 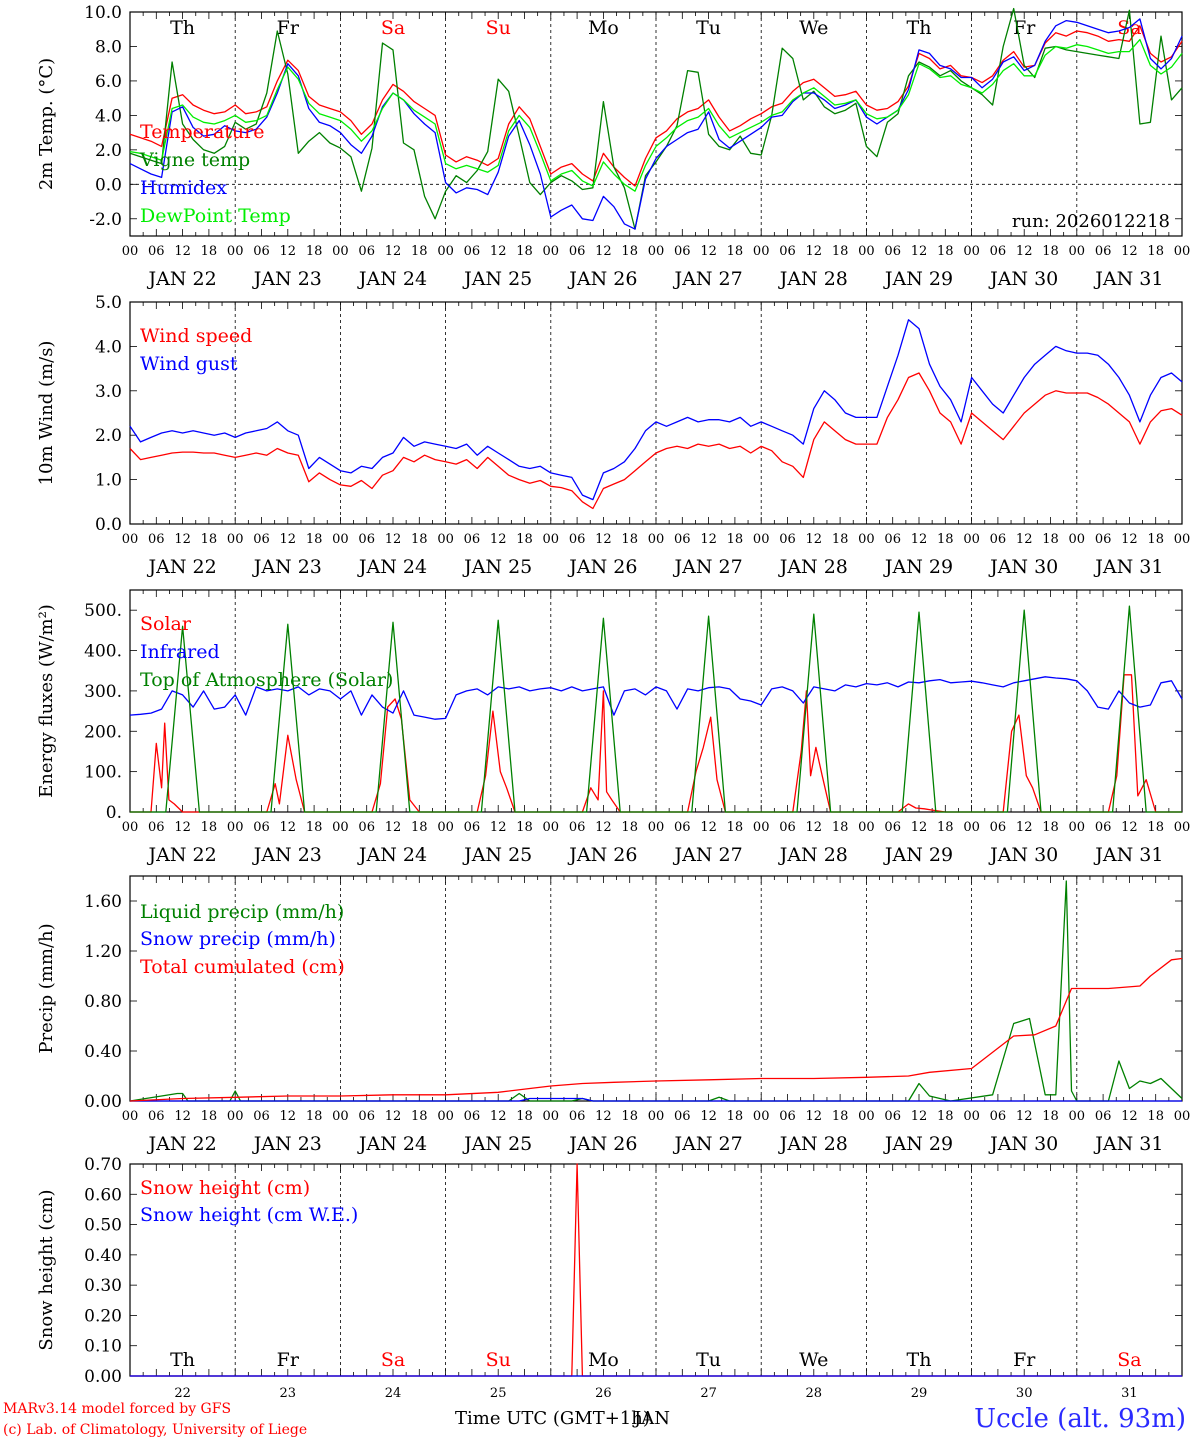 I want to click on legend-entry: Snow precip (mm/h), so click(x=238, y=939).